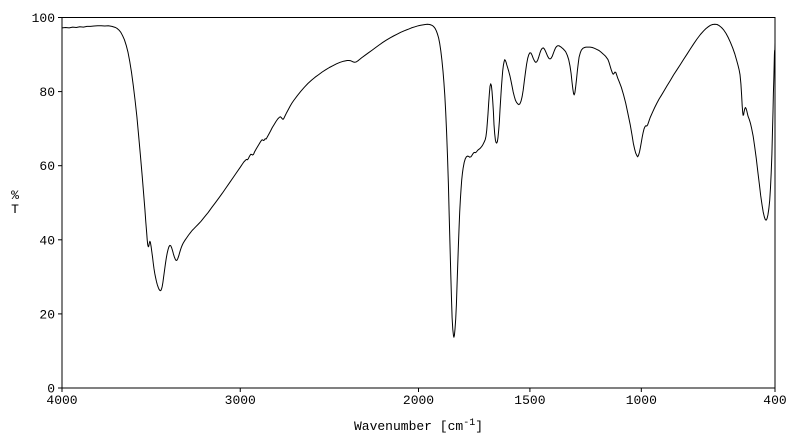  What do you see at coordinates (43, 18) in the screenshot?
I see `y-tick-label: 100` at bounding box center [43, 18].